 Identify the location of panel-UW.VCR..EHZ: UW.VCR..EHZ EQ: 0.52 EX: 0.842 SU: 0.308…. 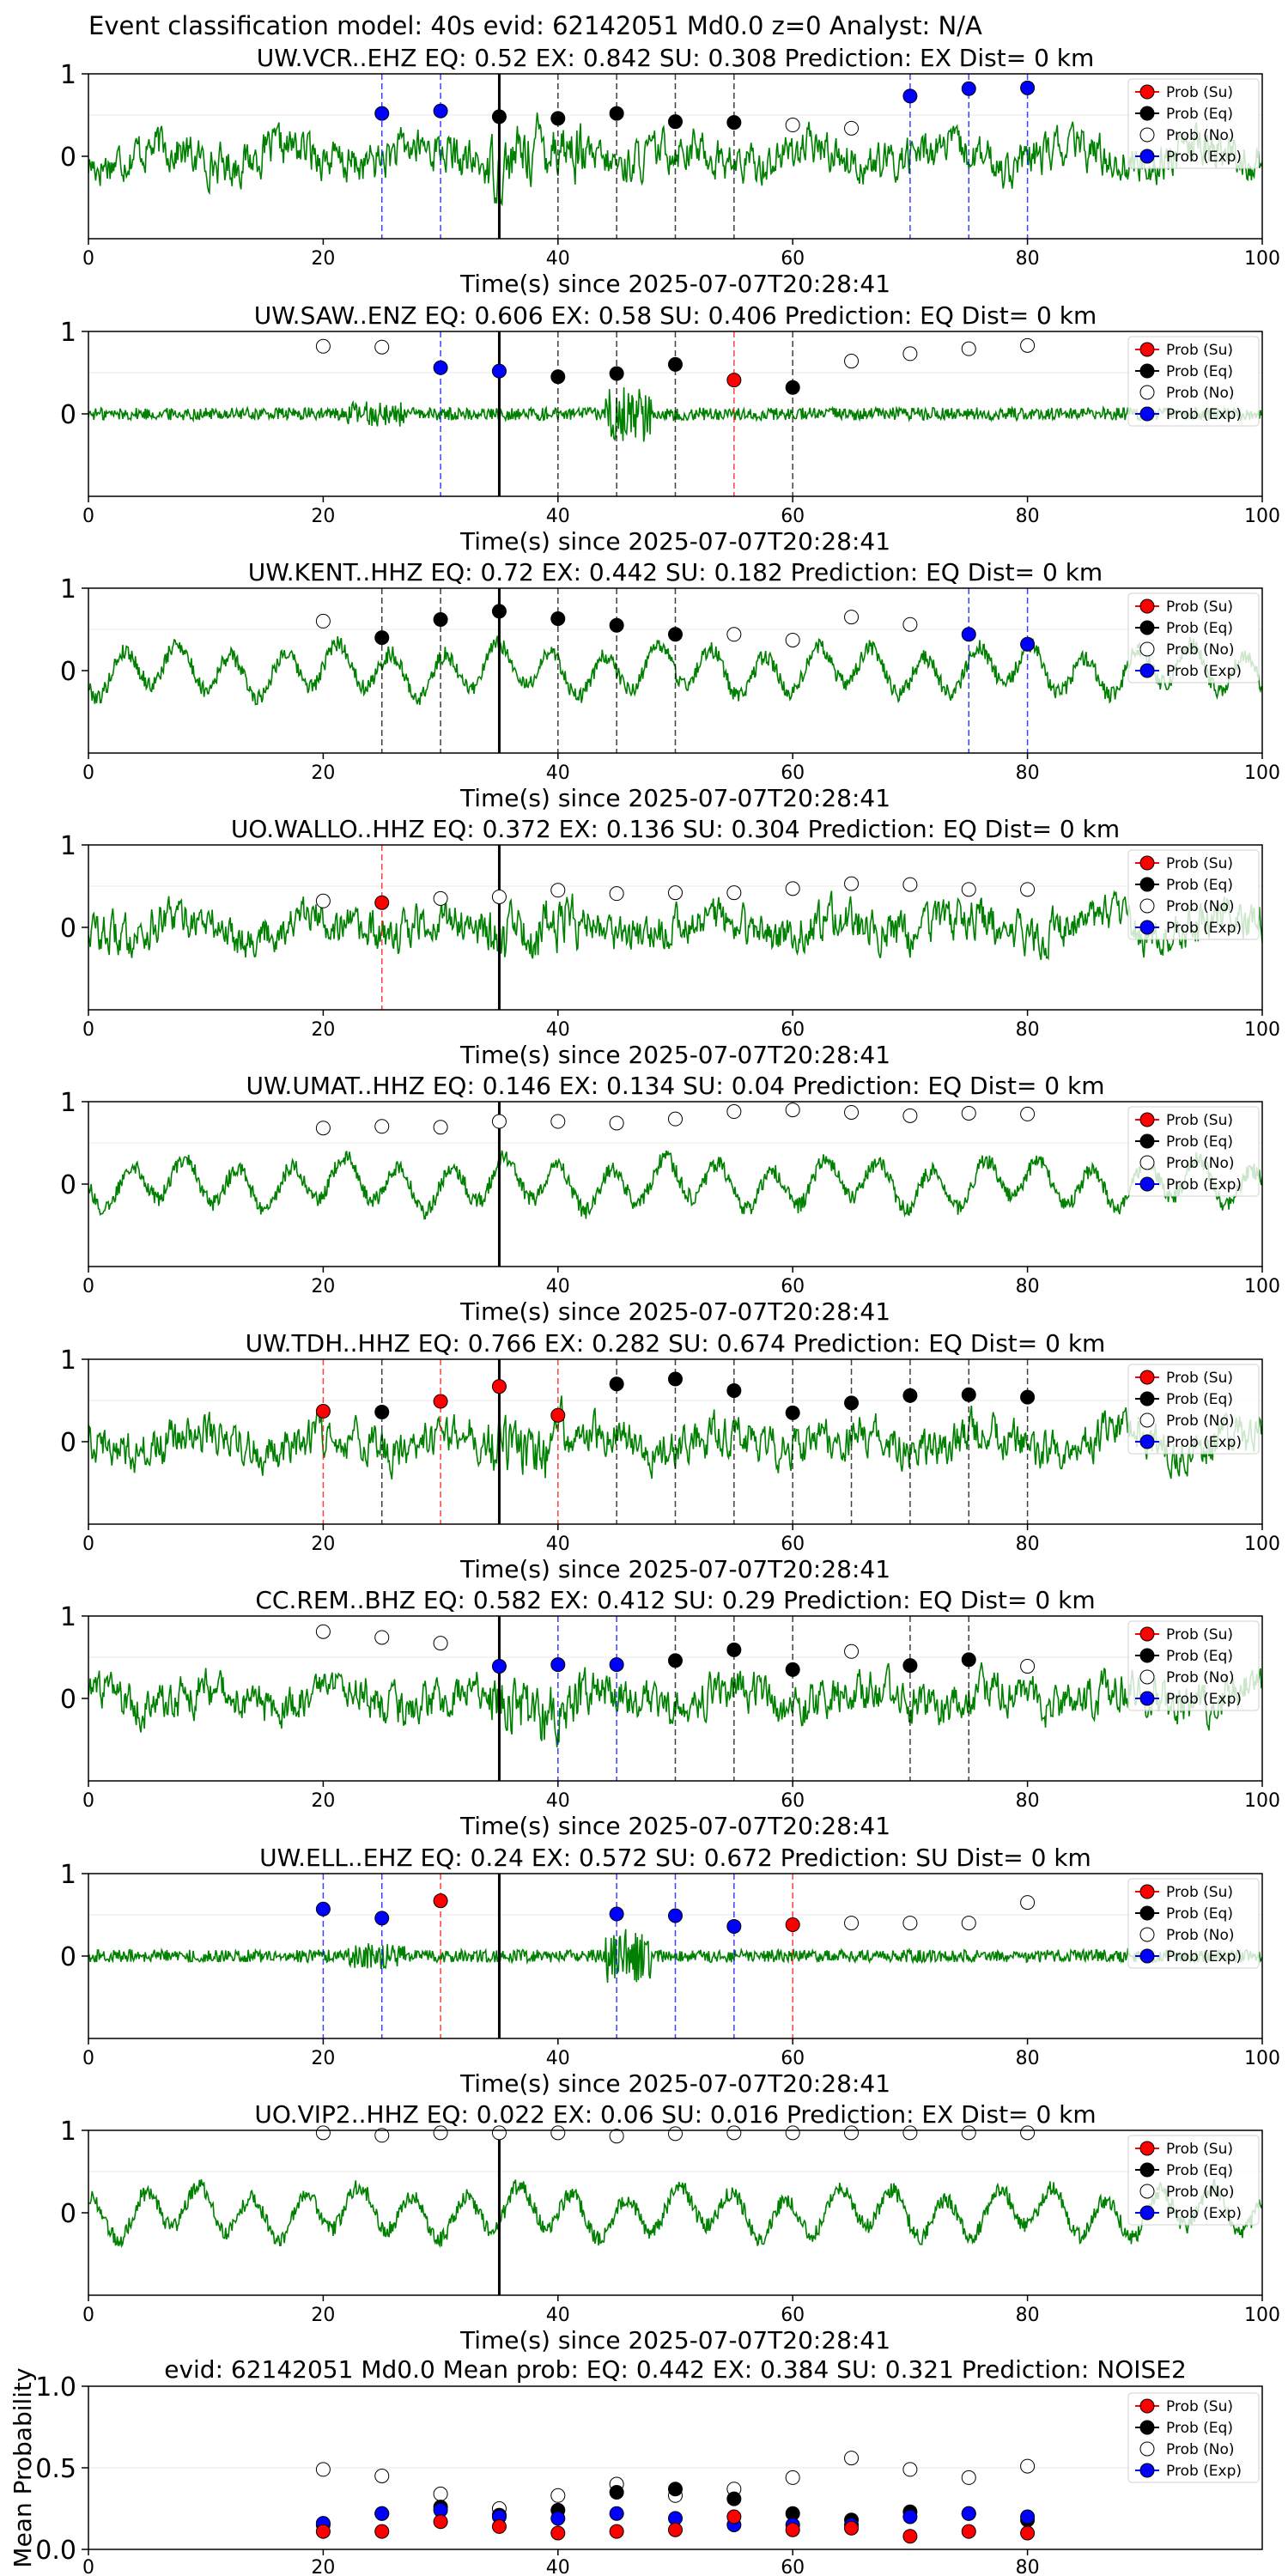
(670, 171).